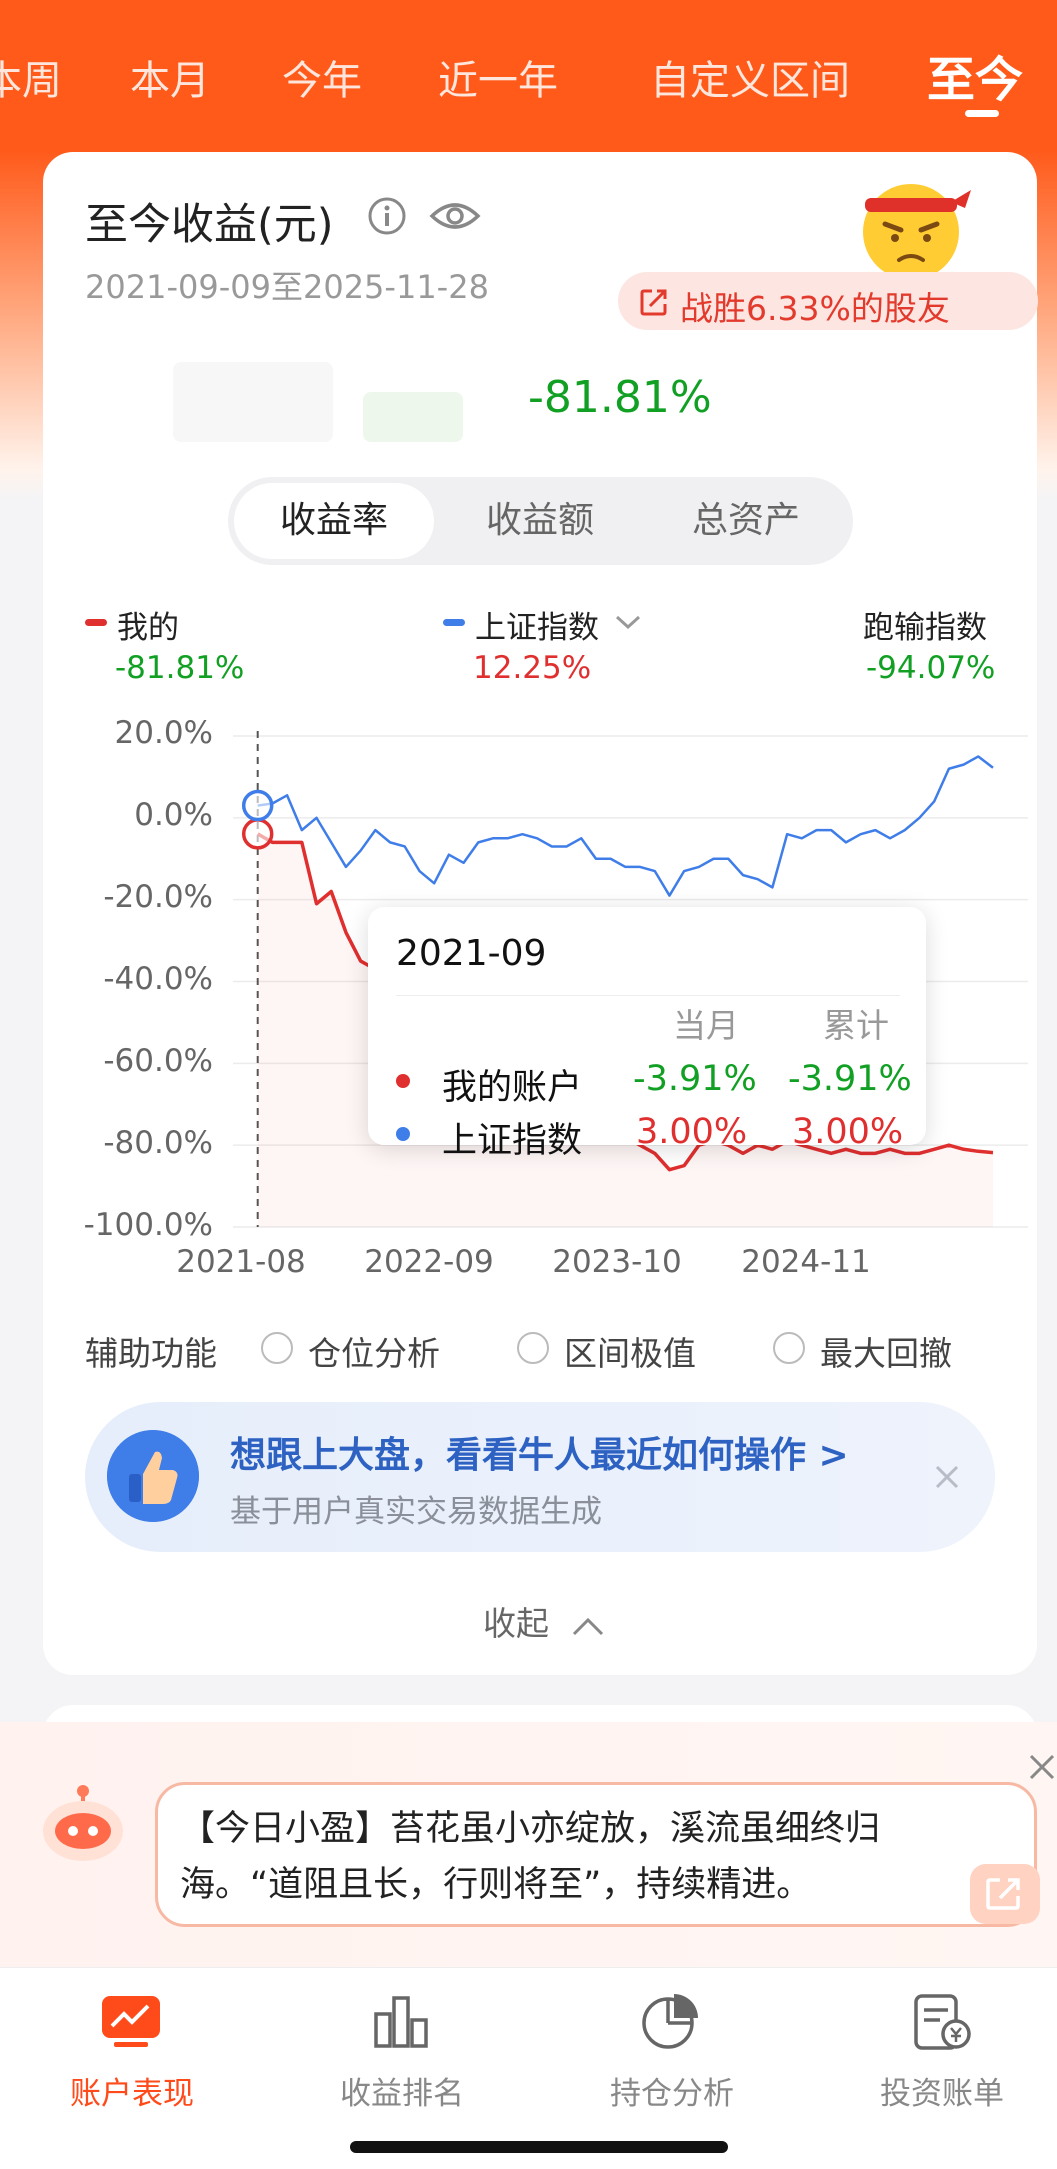  Describe the element at coordinates (975, 80) in the screenshot. I see `tab-to-date: 至今` at that location.